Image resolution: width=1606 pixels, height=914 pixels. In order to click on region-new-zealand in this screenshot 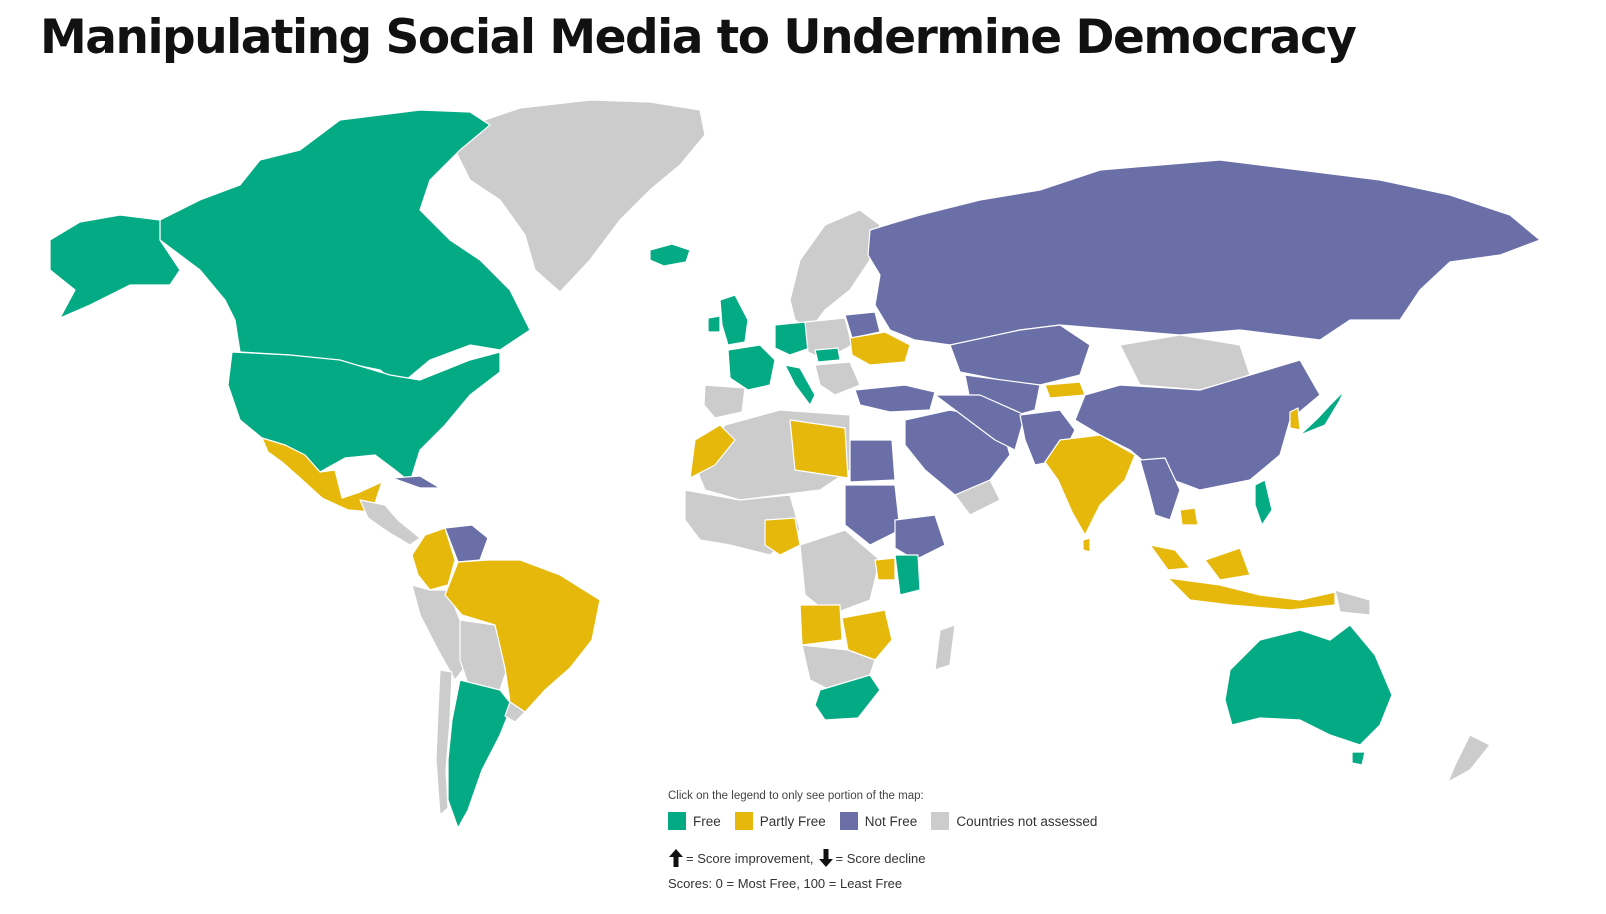, I will do `click(1469, 758)`.